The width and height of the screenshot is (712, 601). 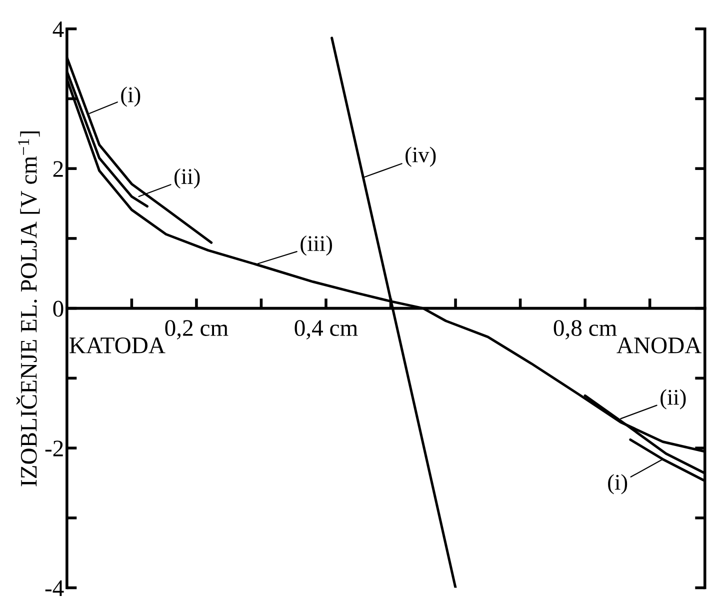 I want to click on annotation: KATODA, so click(x=118, y=345).